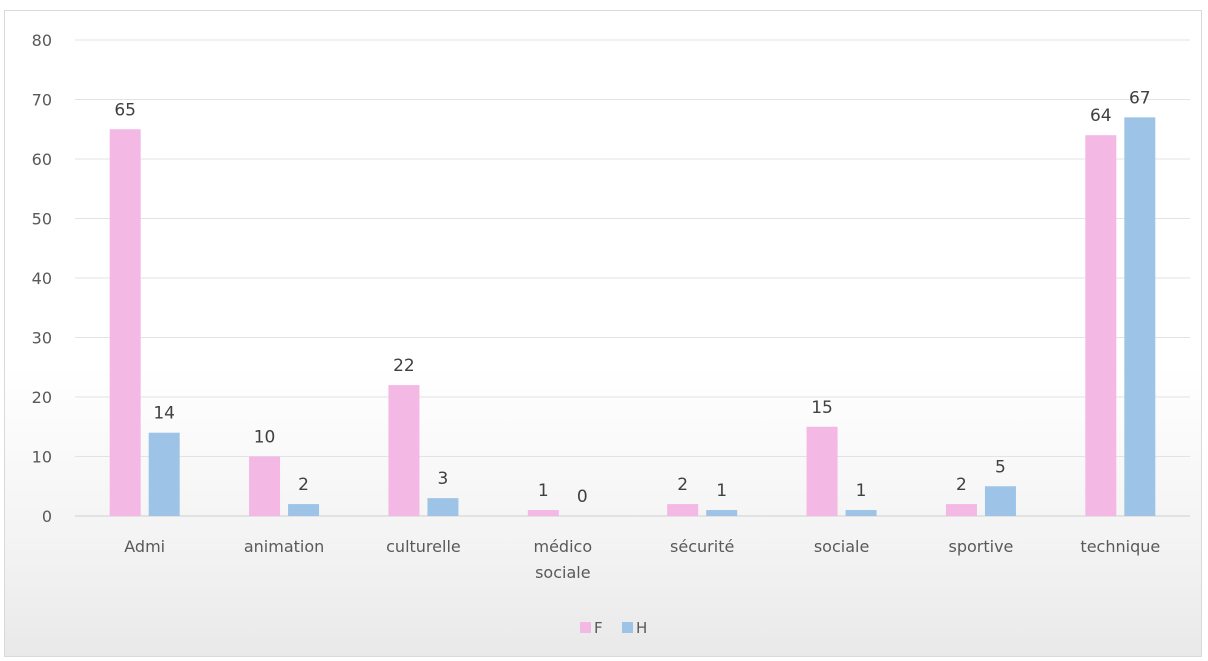 This screenshot has height=661, width=1208. What do you see at coordinates (42, 100) in the screenshot?
I see `y-tick-label: 70` at bounding box center [42, 100].